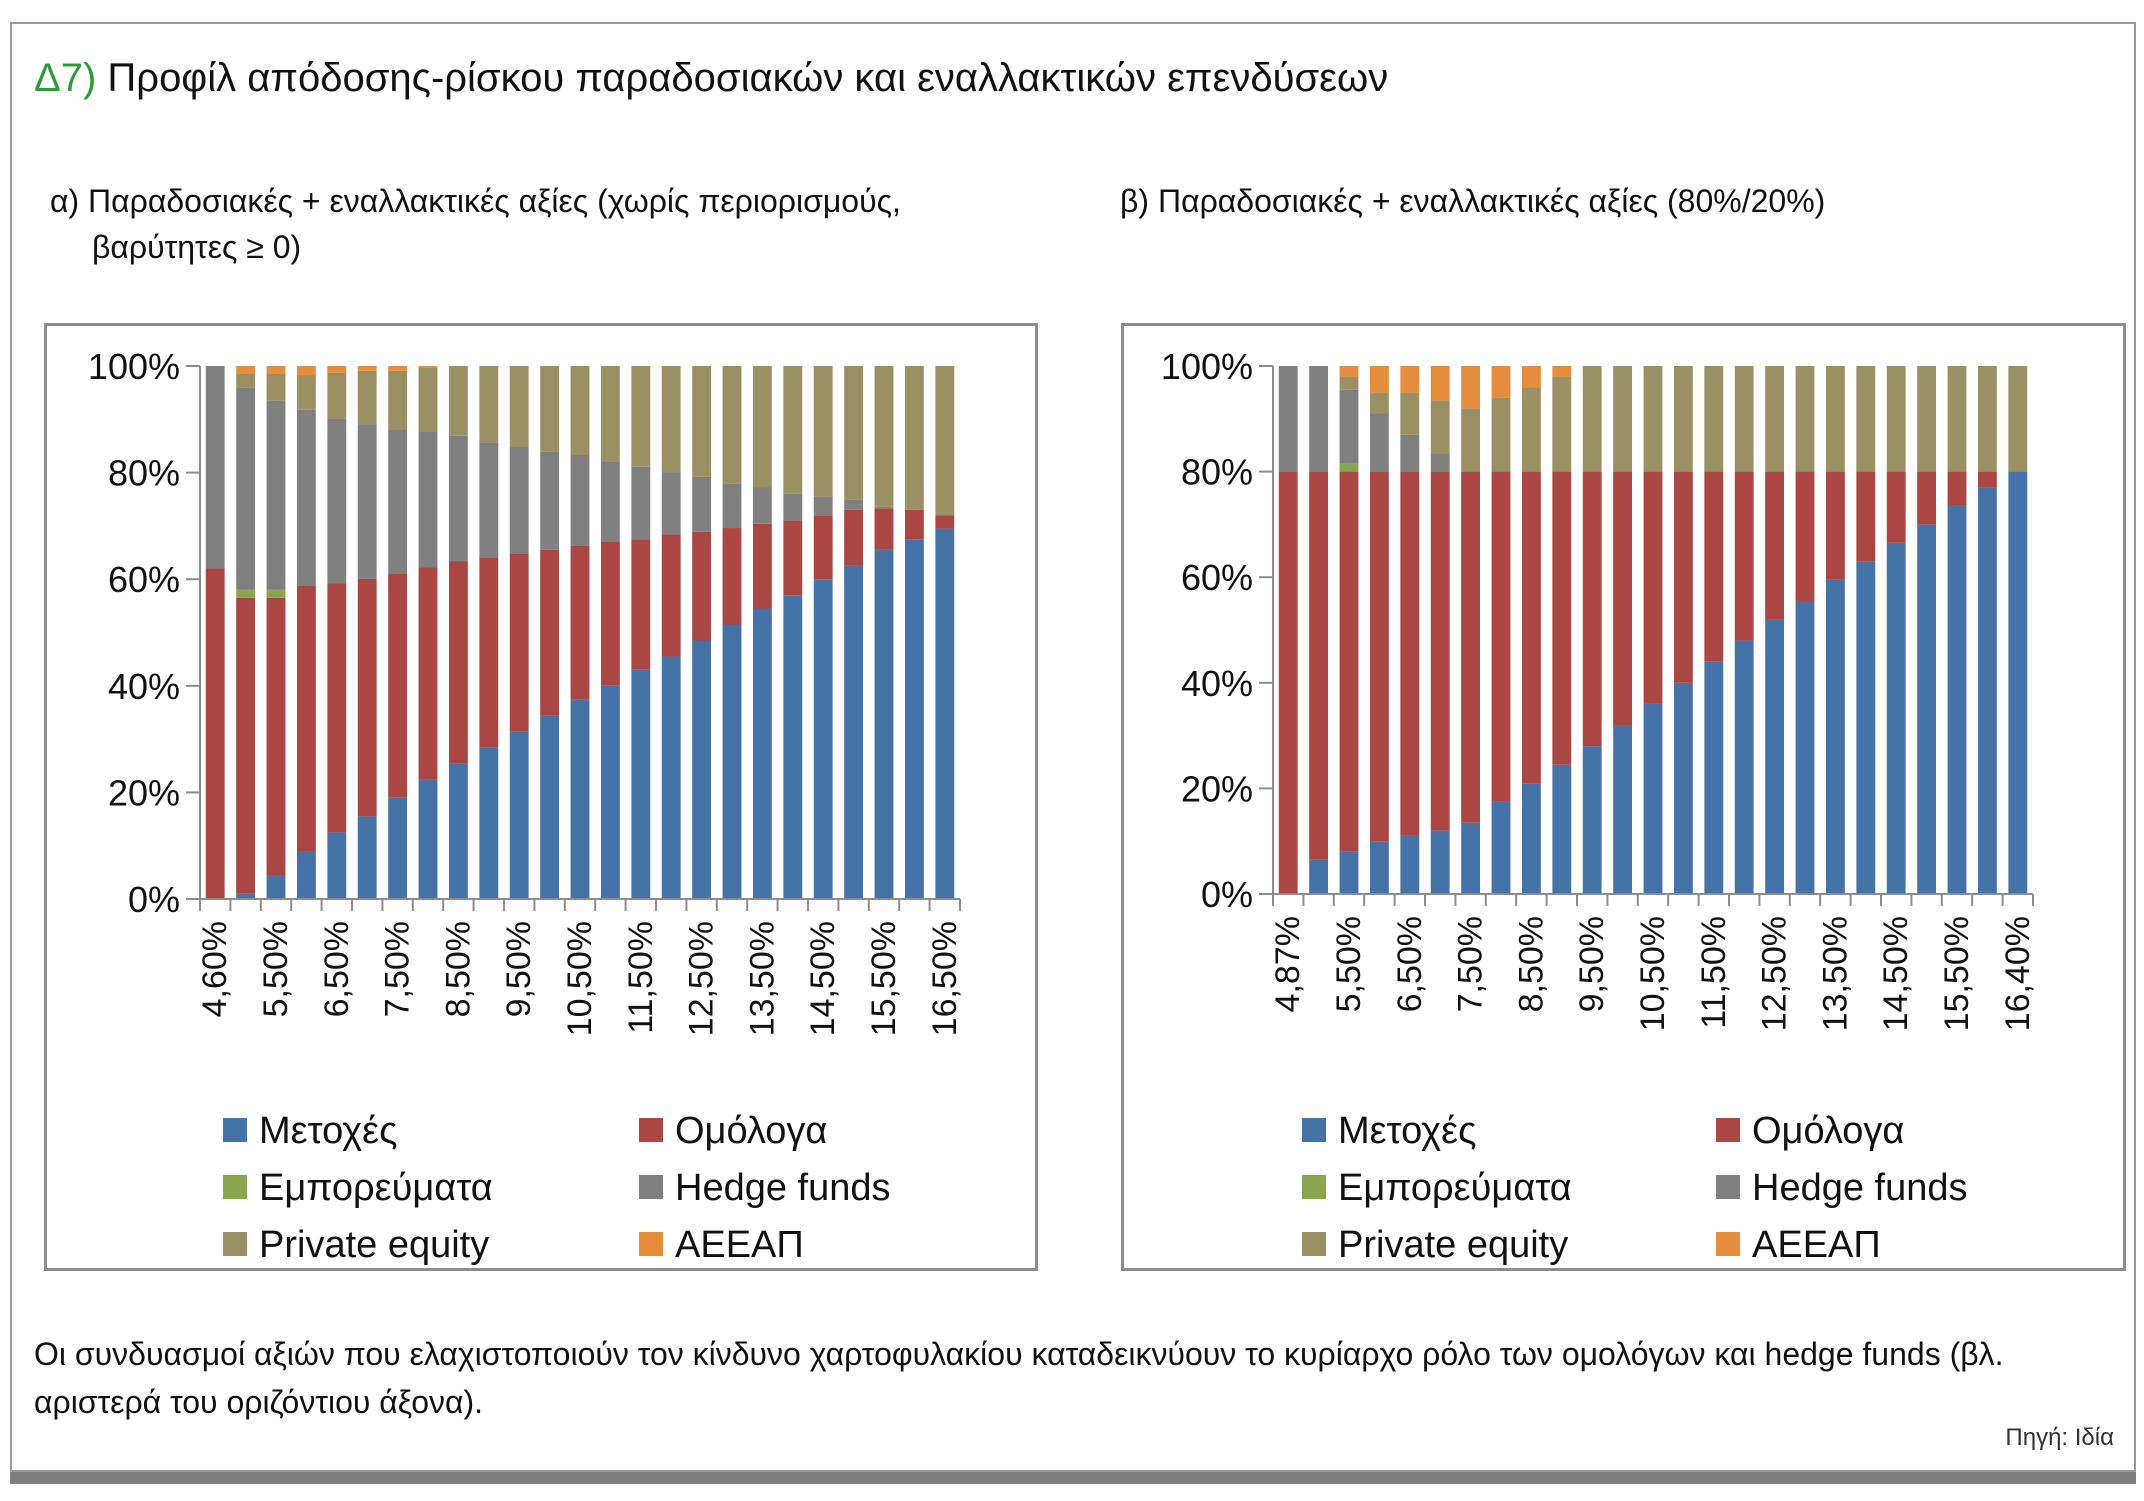 This screenshot has width=2144, height=1501. I want to click on chart-a-legend-label: Private equity, so click(374, 1245).